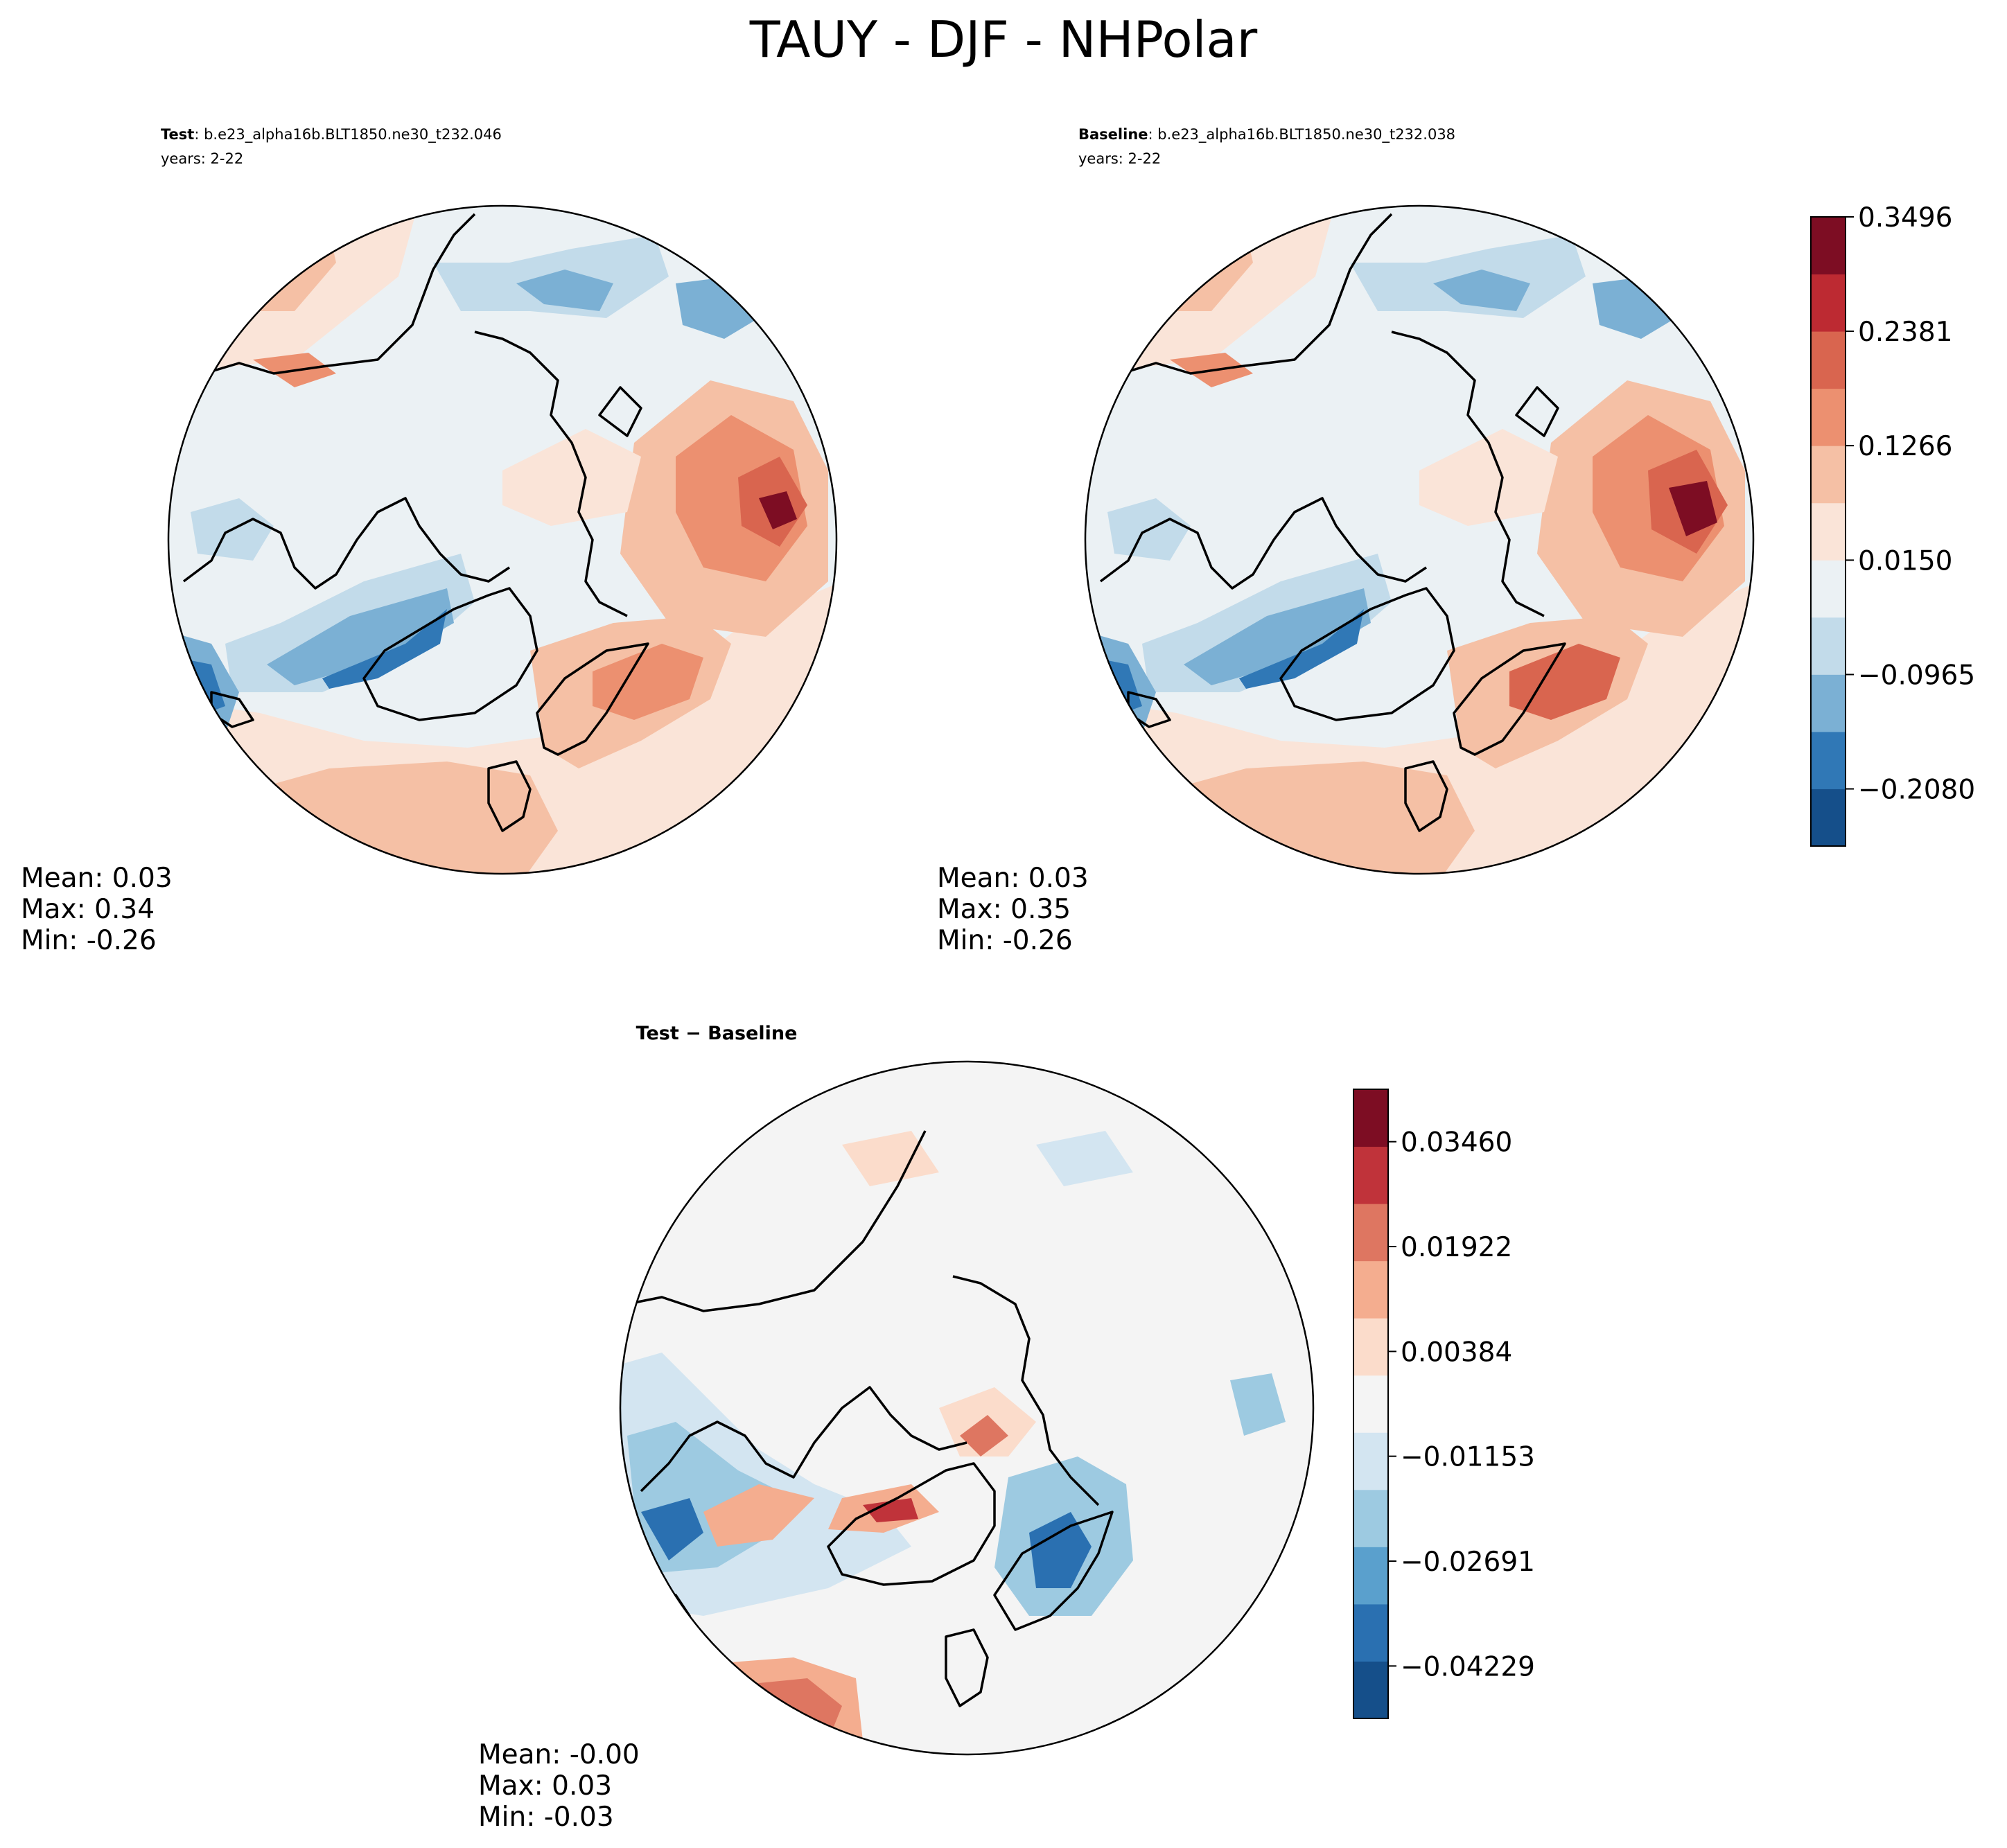 This screenshot has width=2007, height=1848. Describe the element at coordinates (348, 134) in the screenshot. I see `test-case: : b.e23_alpha16b.BLT1850.ne30_t232.046` at that location.